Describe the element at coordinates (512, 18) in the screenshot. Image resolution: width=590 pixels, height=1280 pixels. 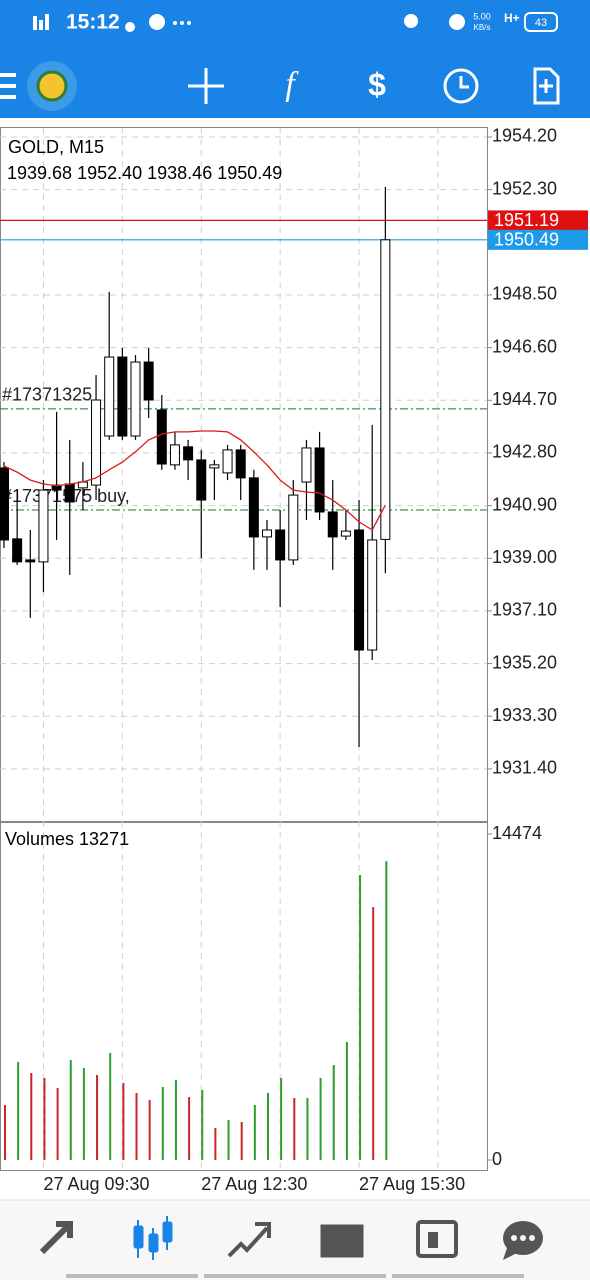
I see `network-type: H+` at that location.